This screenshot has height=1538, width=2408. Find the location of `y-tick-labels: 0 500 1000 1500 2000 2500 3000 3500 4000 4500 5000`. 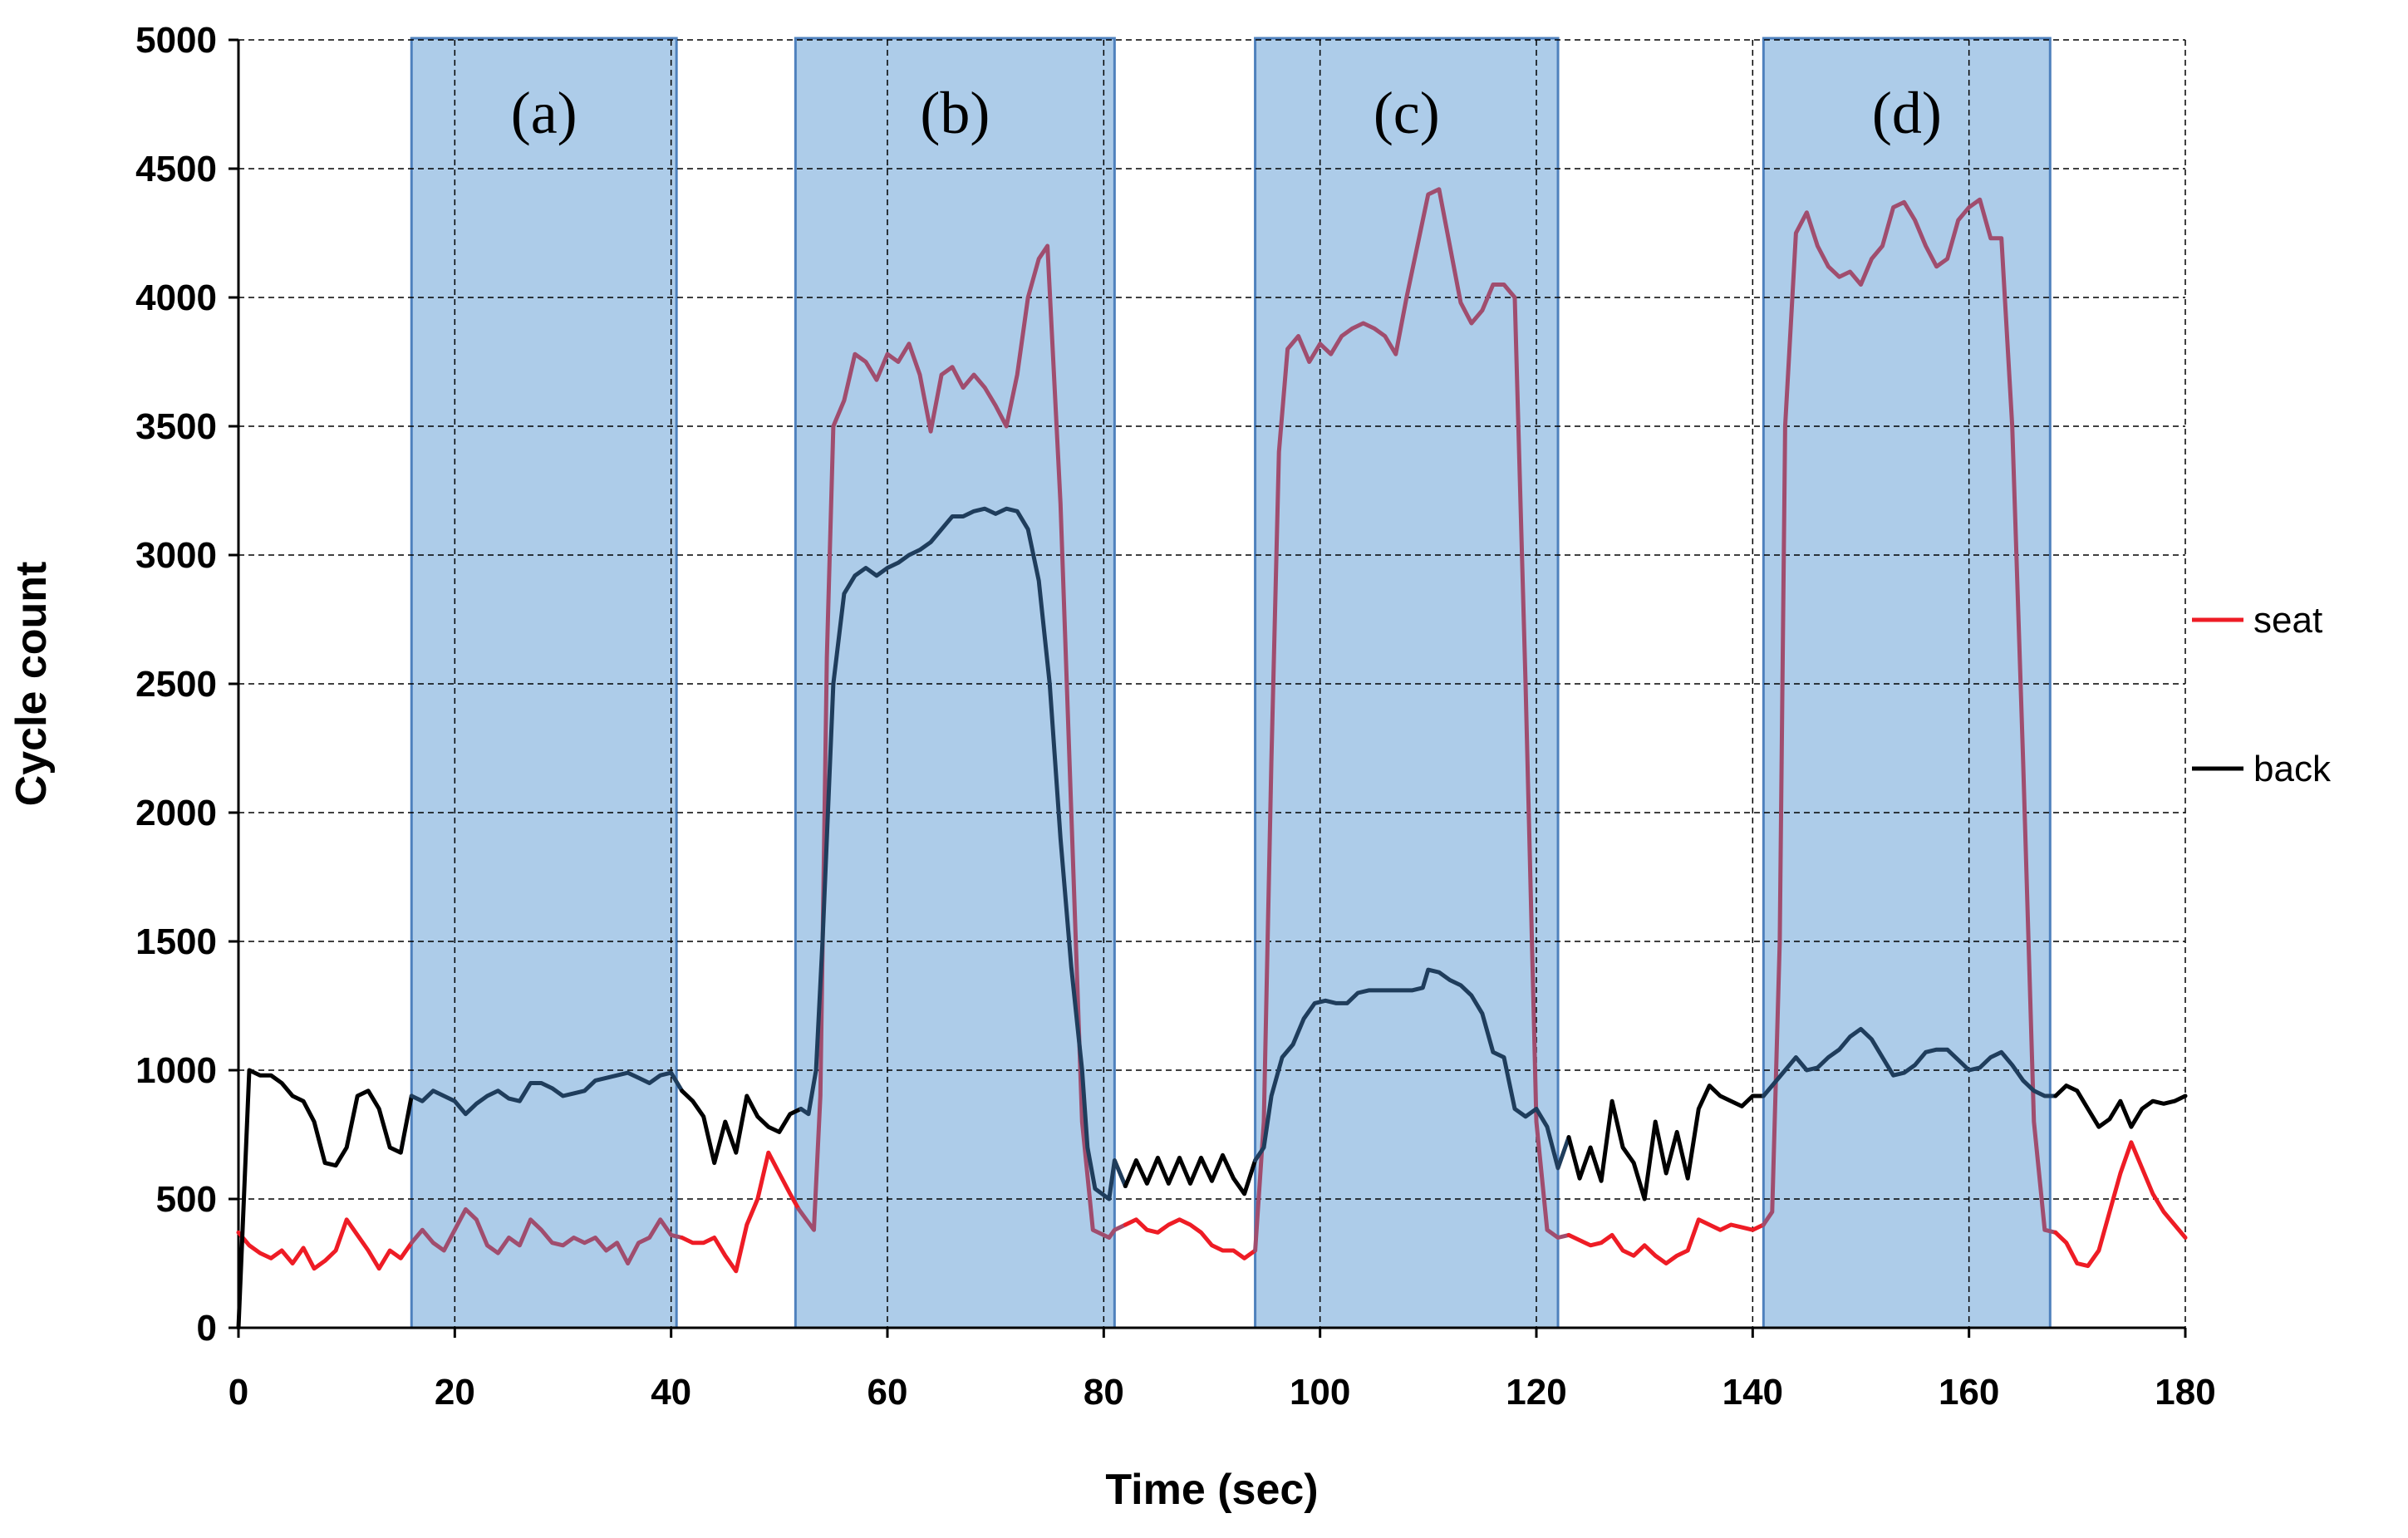

y-tick-labels: 0 500 1000 1500 2000 2500 3000 3500 4000 4500 5000 is located at coordinates (186, 684).